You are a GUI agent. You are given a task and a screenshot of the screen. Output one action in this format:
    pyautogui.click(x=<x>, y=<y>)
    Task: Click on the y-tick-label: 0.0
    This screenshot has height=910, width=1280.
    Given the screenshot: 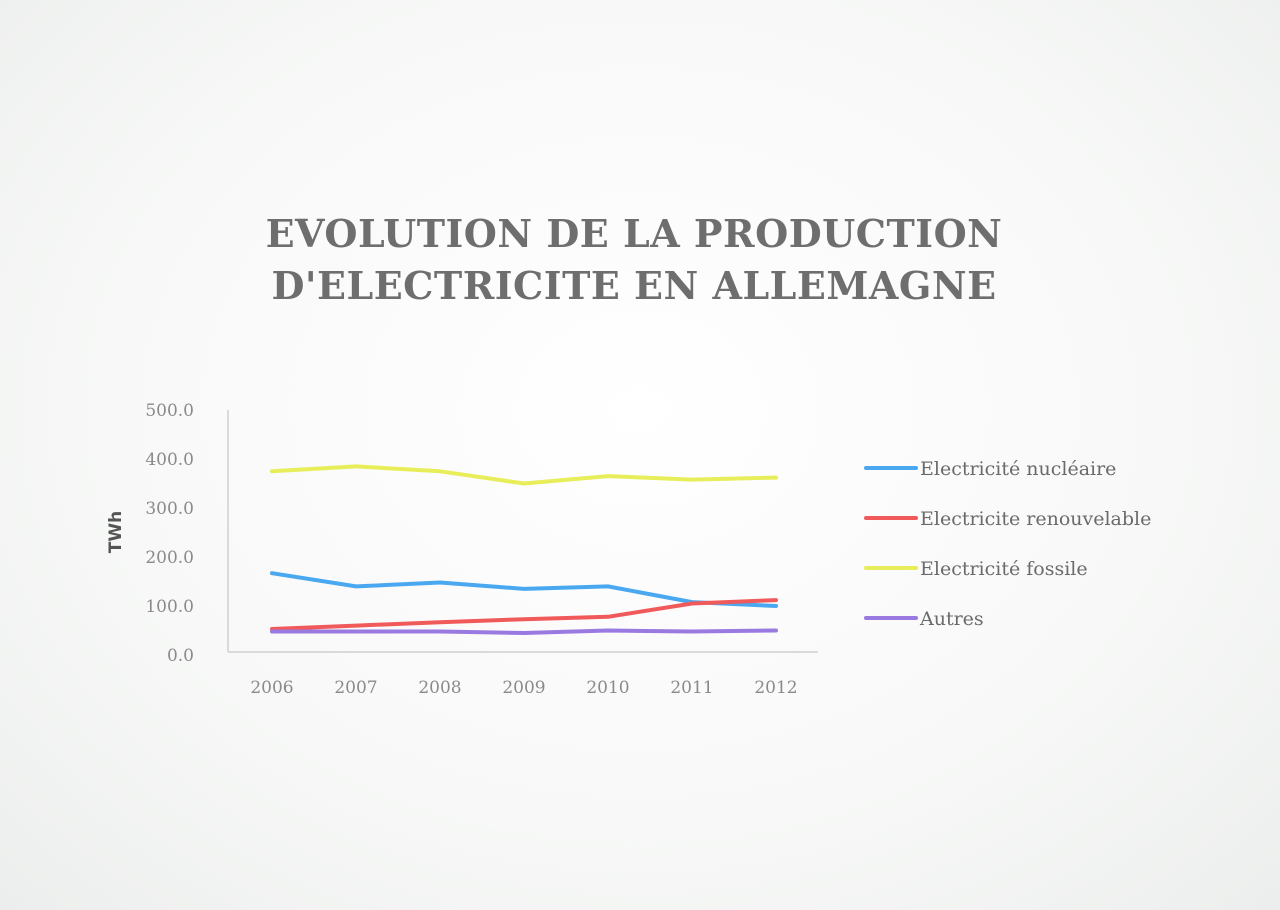 What is the action you would take?
    pyautogui.click(x=180, y=656)
    